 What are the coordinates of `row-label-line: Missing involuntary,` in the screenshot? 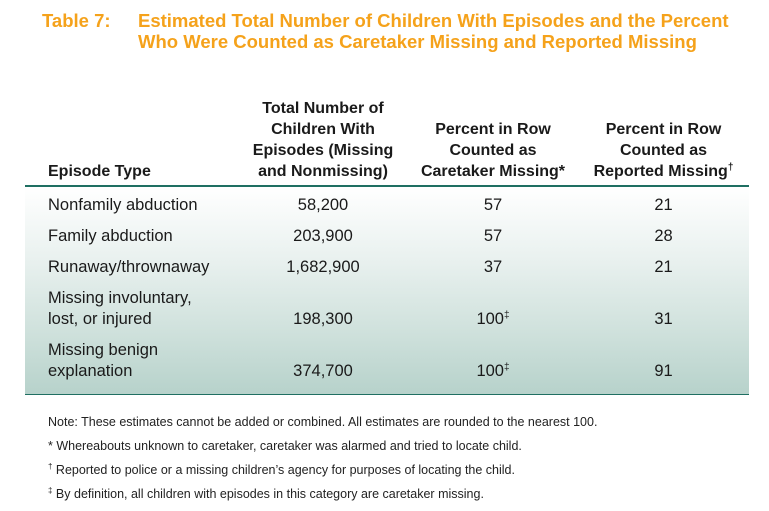 It's located at (120, 298).